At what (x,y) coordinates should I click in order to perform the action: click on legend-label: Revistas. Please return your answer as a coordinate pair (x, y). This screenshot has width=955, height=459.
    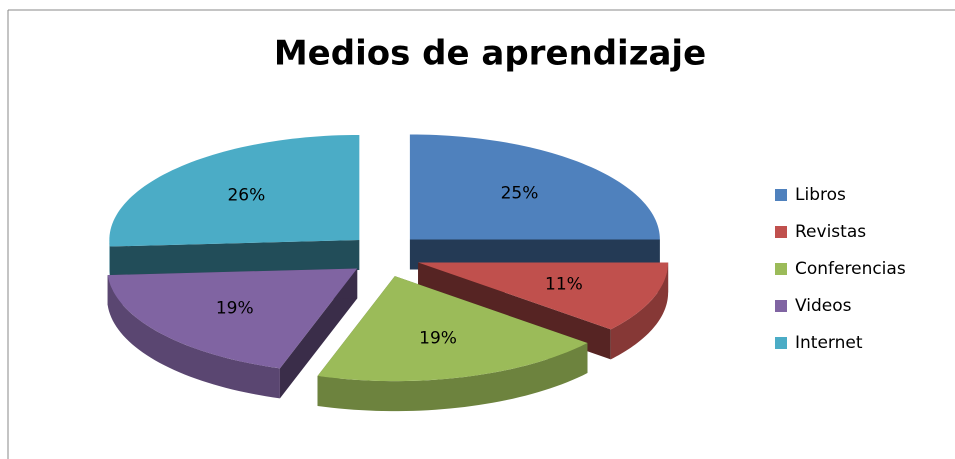
    Looking at the image, I should click on (830, 232).